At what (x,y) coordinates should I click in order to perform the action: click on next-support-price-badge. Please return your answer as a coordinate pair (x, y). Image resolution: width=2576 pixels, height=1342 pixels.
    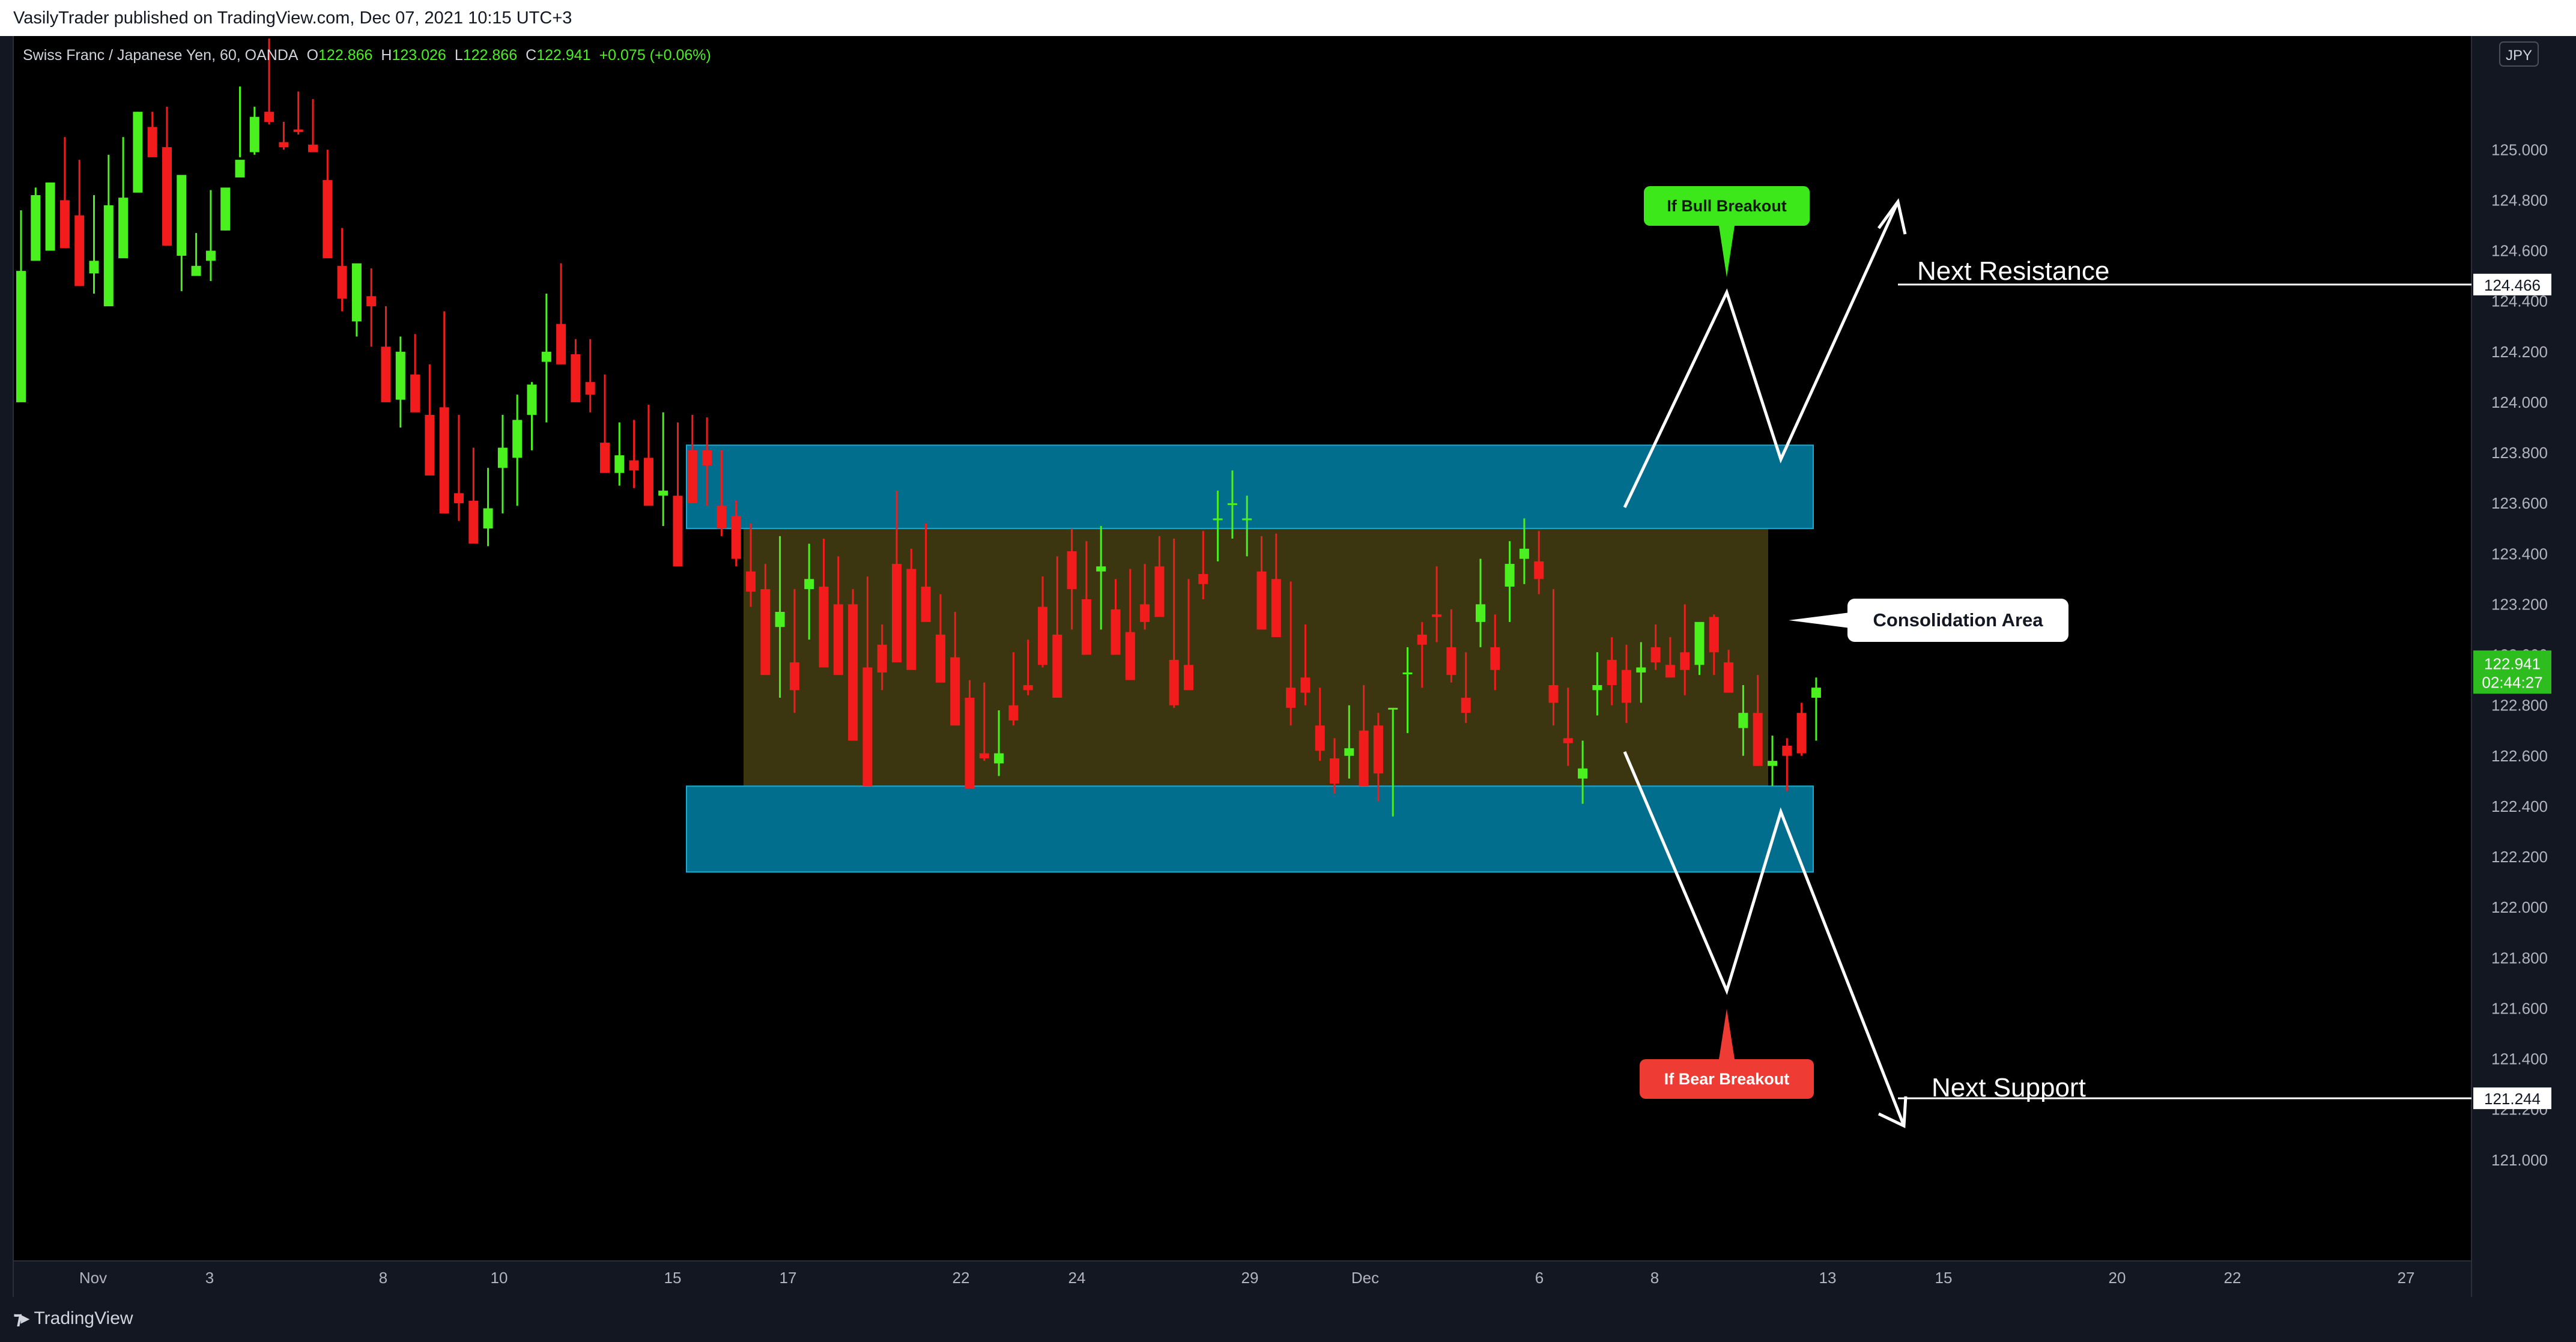
    Looking at the image, I should click on (2512, 1098).